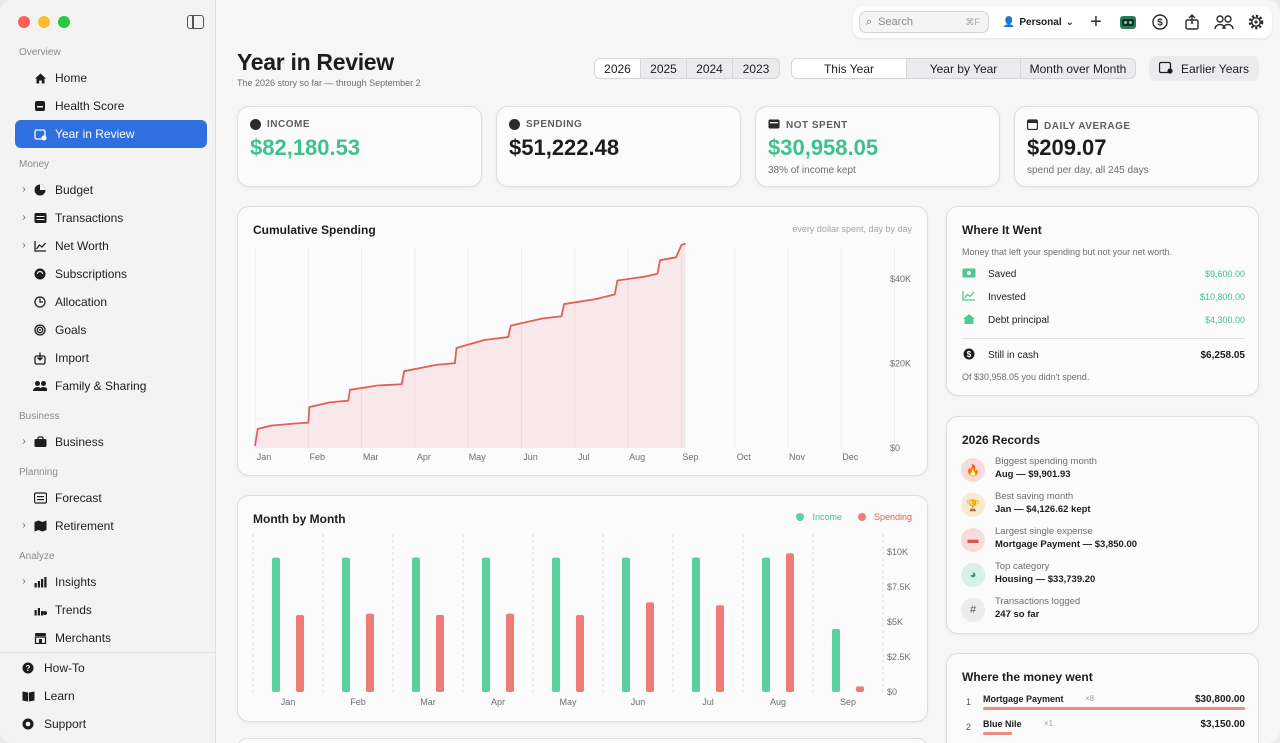 This screenshot has height=743, width=1280. Describe the element at coordinates (972, 21) in the screenshot. I see `search-shortcut: ⌘F` at that location.